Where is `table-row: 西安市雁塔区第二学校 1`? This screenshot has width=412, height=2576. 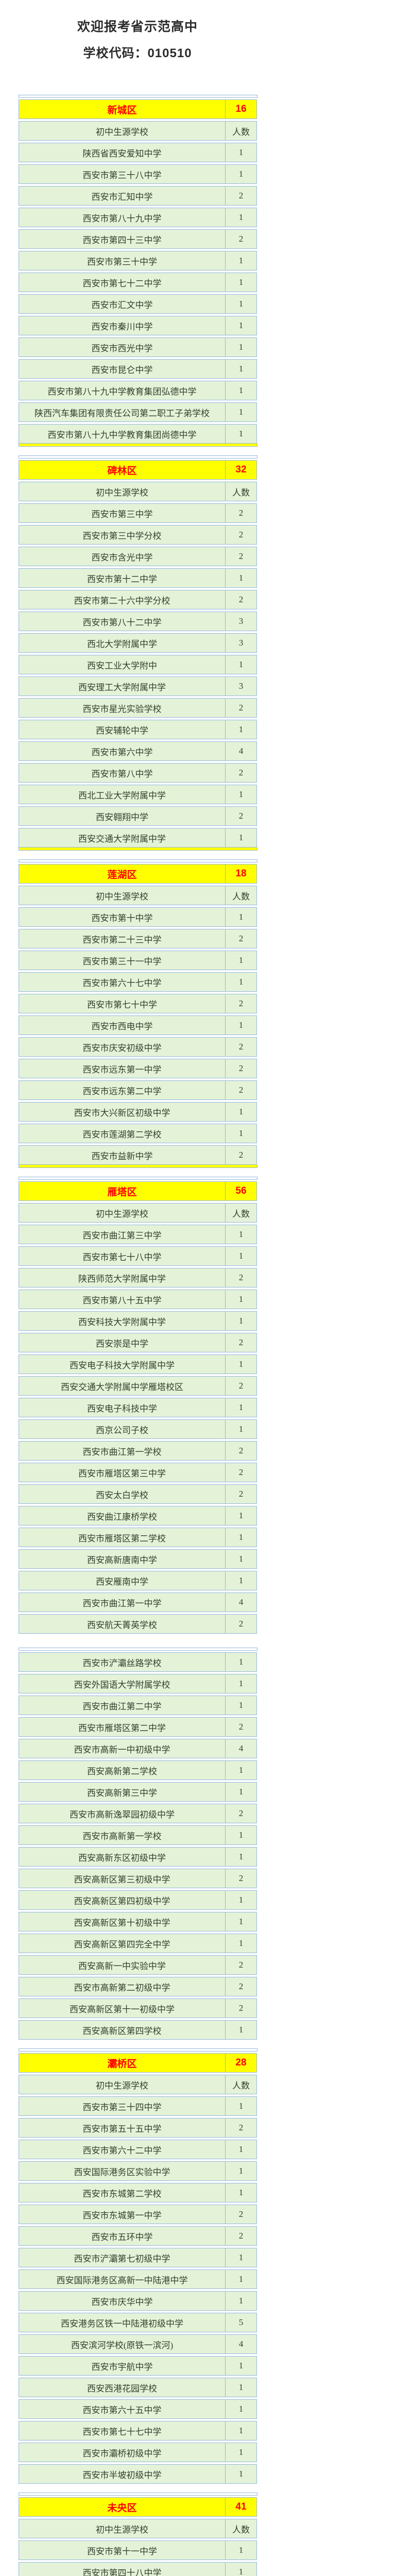 table-row: 西安市雁塔区第二学校 1 is located at coordinates (138, 1537).